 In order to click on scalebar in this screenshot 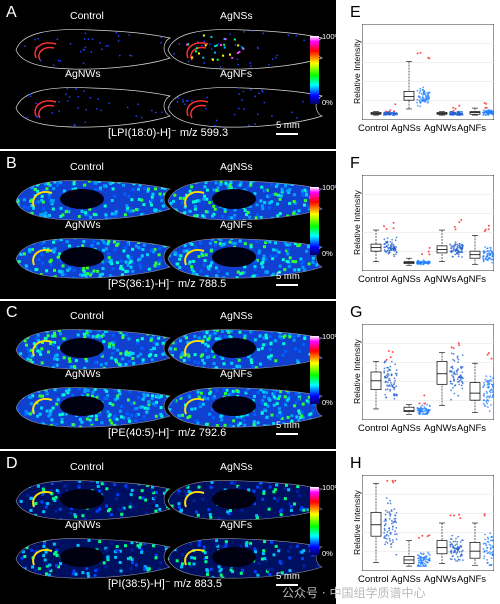, I will do `click(287, 585)`.